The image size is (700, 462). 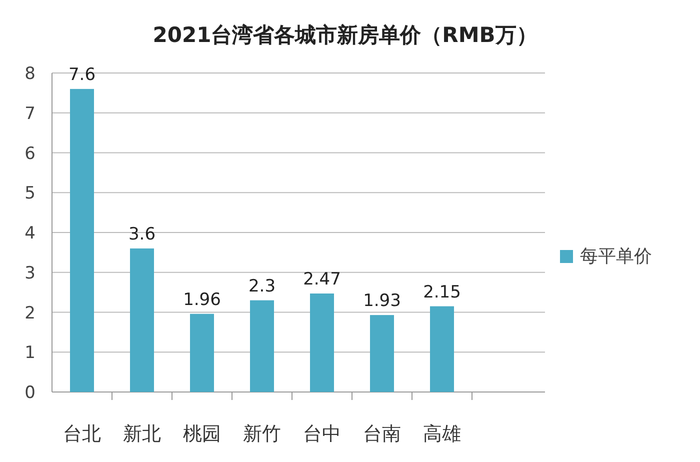 I want to click on x-tick-label: 台南, so click(x=382, y=434).